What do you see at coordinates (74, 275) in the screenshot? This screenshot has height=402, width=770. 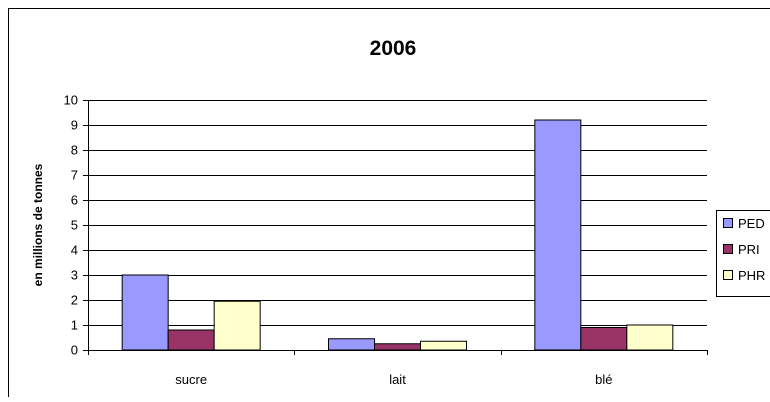 I see `y-tick-label: 3` at bounding box center [74, 275].